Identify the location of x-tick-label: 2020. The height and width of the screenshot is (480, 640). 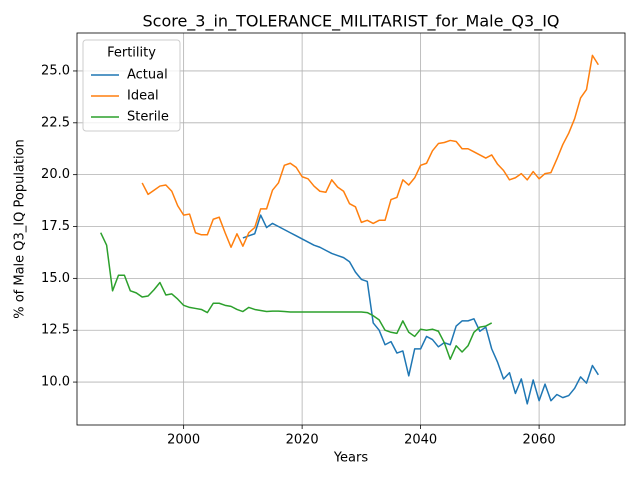
(302, 440).